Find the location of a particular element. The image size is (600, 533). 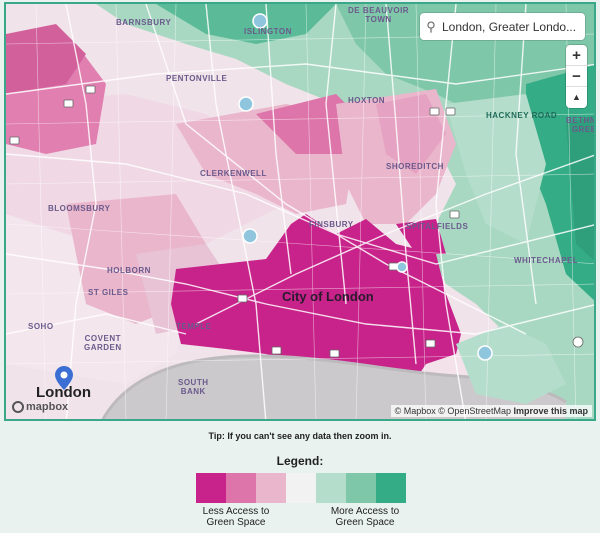

map-label-pentonville: PENTONVILLE is located at coordinates (197, 78).